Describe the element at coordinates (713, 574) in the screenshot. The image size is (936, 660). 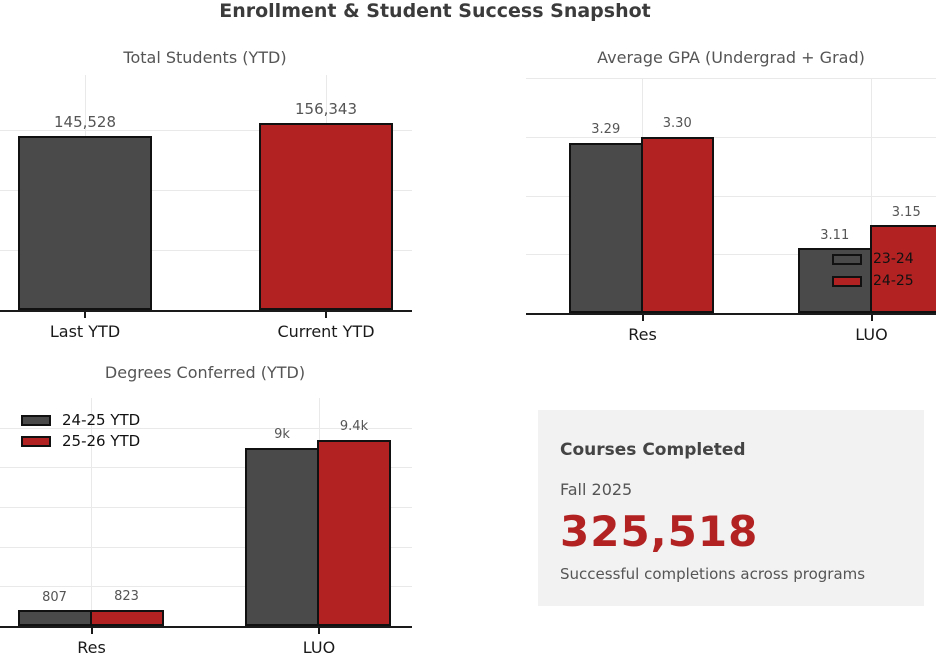
I see `card-caption: Successful completions across programs` at that location.